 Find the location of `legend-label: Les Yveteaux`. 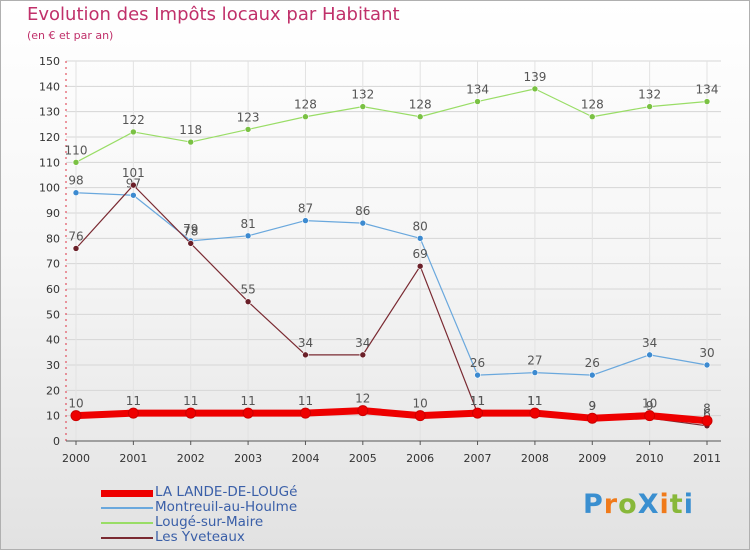

legend-label: Les Yveteaux is located at coordinates (200, 537).